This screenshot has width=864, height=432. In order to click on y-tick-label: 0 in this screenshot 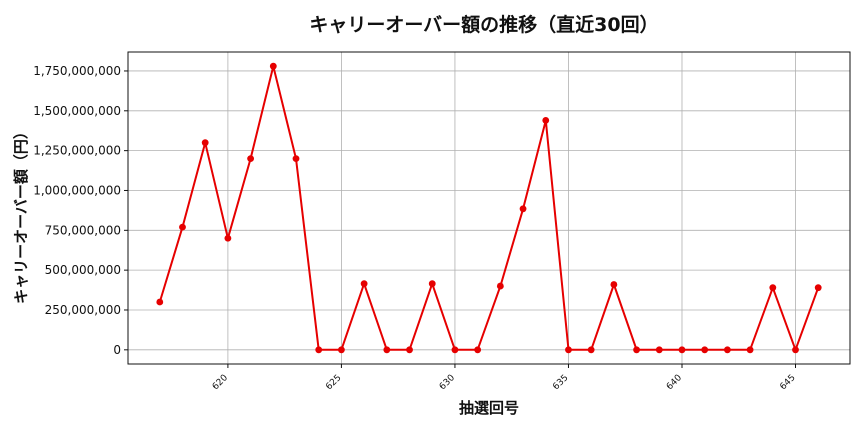, I will do `click(117, 350)`.